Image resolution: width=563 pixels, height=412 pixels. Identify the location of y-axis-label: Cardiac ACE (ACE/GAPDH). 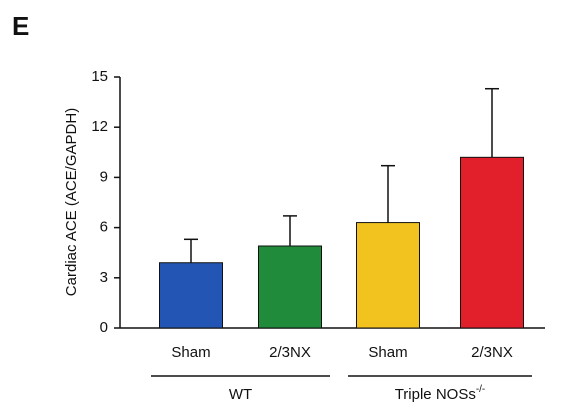
(71, 202).